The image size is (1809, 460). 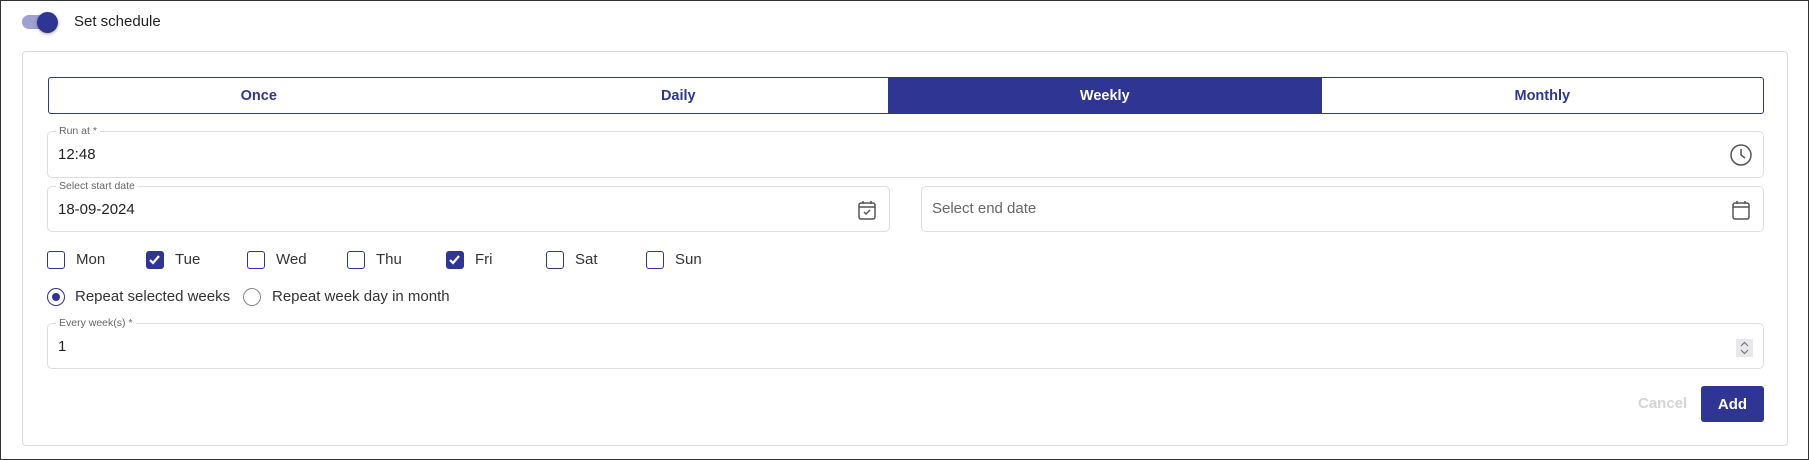 I want to click on number-spinner-icon, so click(x=1744, y=348).